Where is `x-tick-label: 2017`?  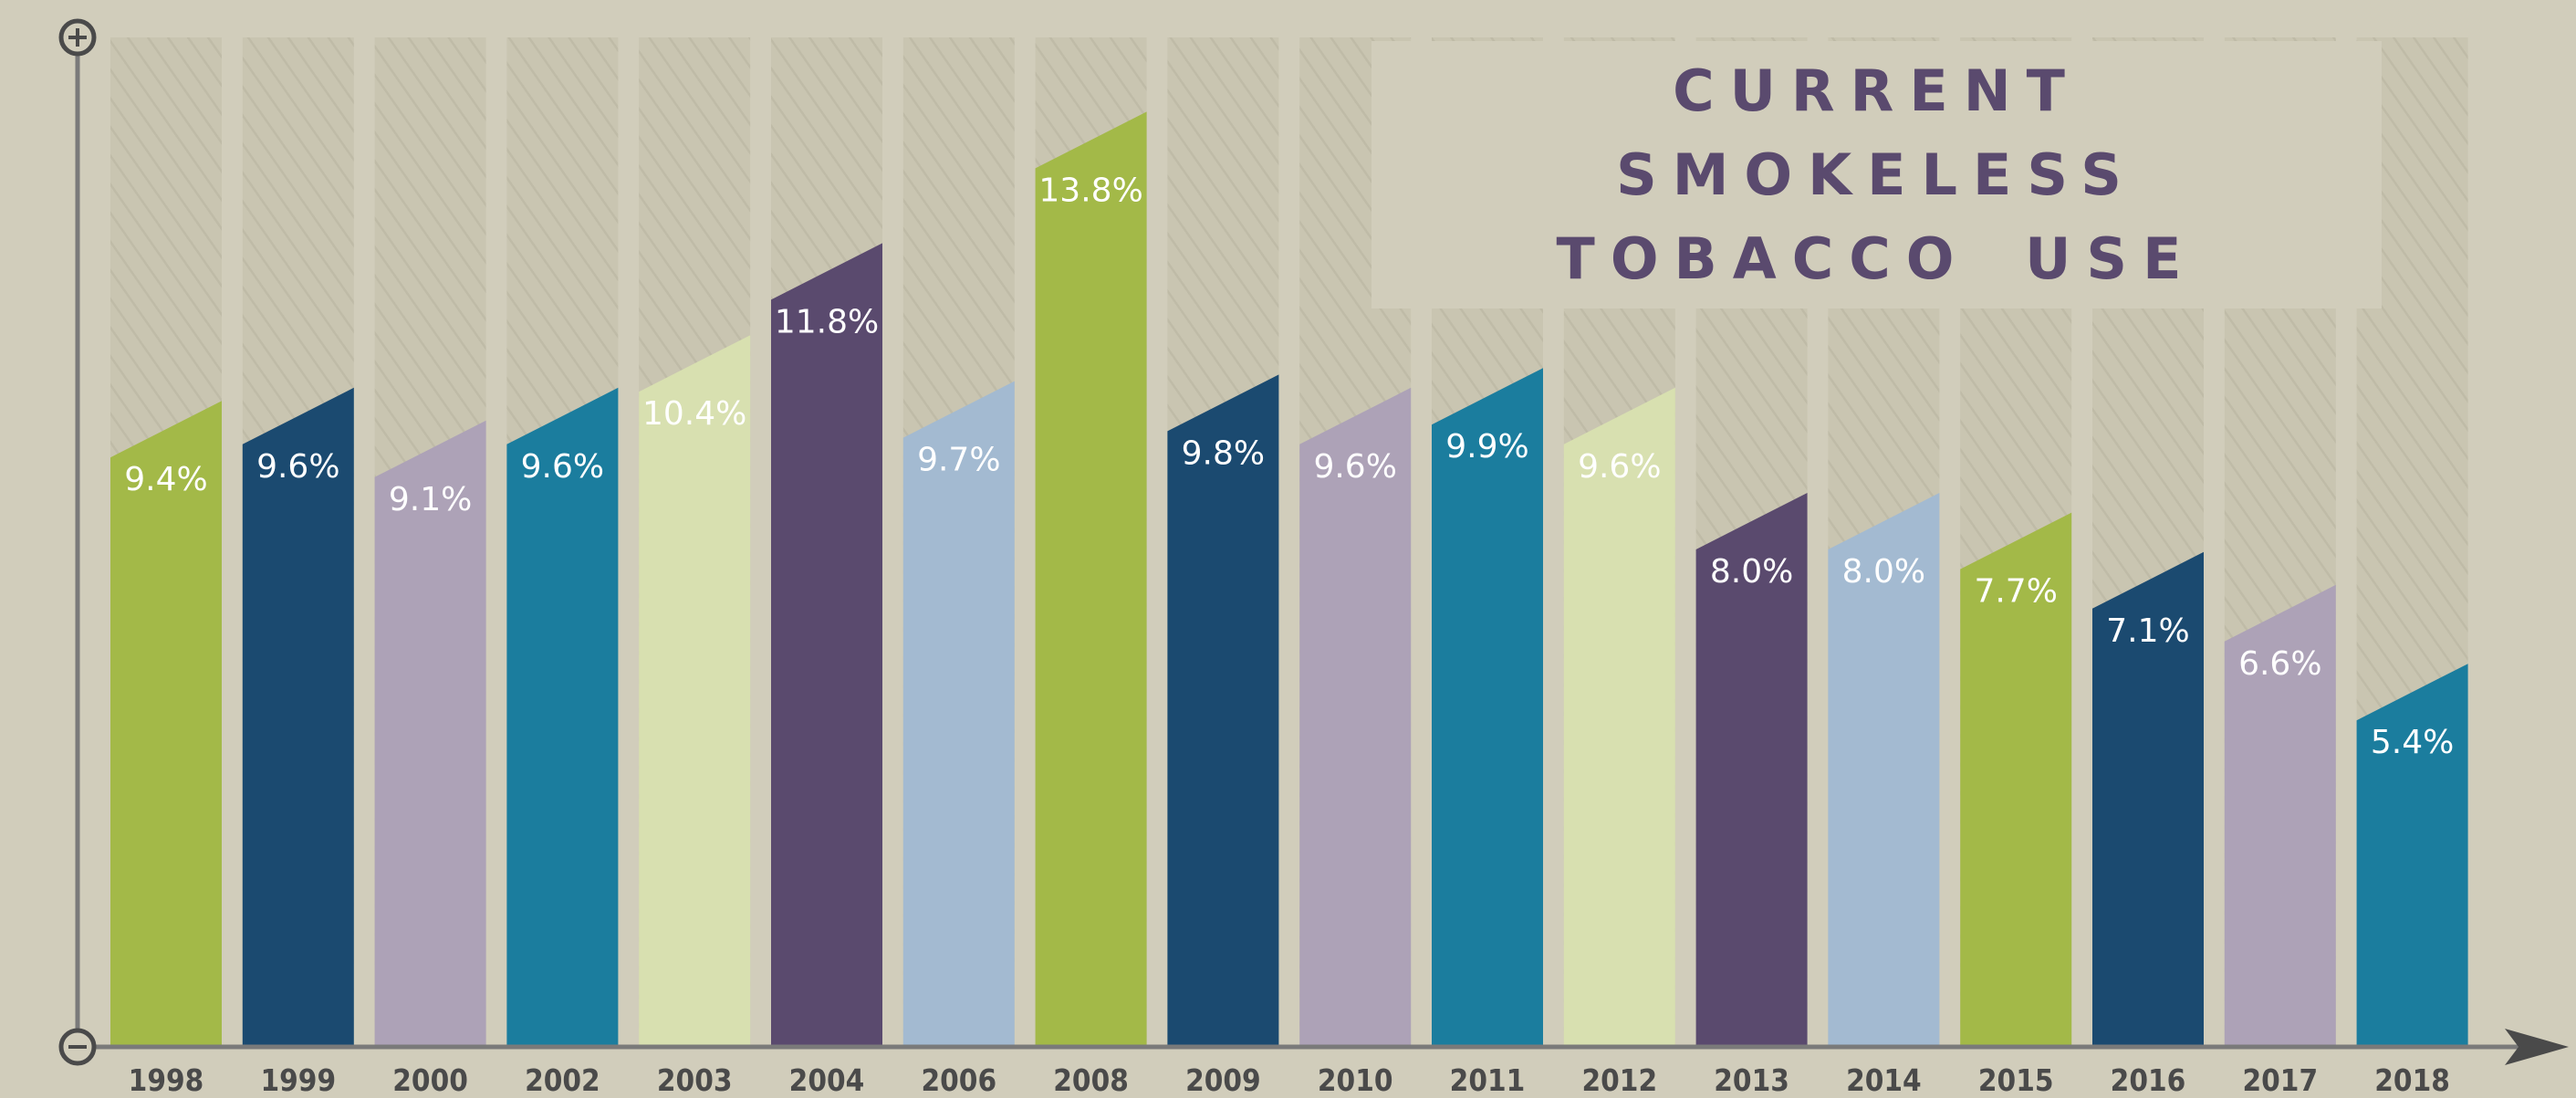 x-tick-label: 2017 is located at coordinates (2280, 1080).